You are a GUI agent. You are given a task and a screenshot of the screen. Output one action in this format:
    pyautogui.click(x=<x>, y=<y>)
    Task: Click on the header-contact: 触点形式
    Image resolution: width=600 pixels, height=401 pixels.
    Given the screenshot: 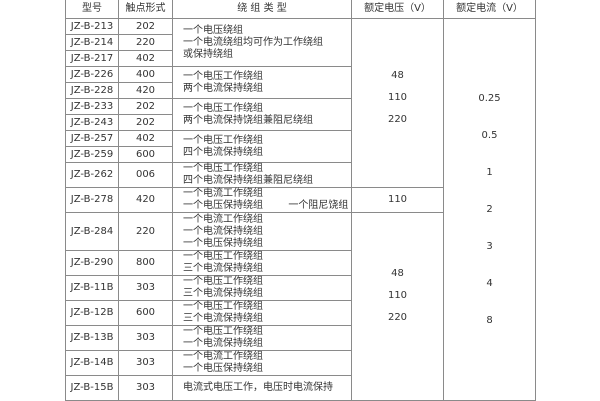 What is the action you would take?
    pyautogui.click(x=145, y=9)
    